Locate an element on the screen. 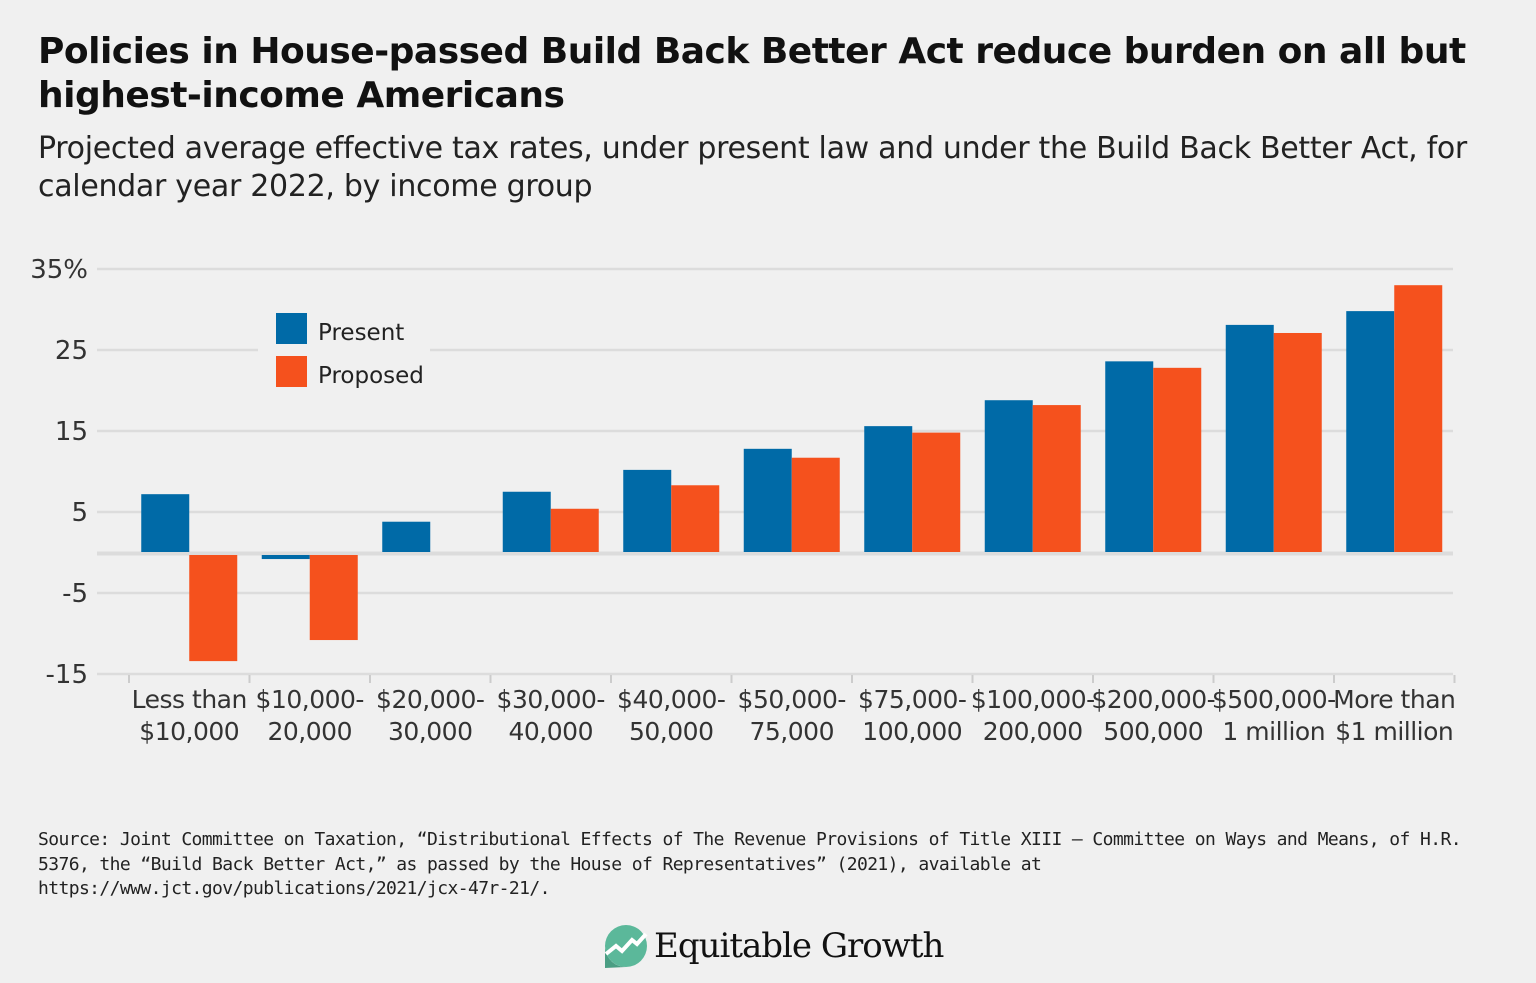  x-tick-label: 200,000 is located at coordinates (1033, 731).